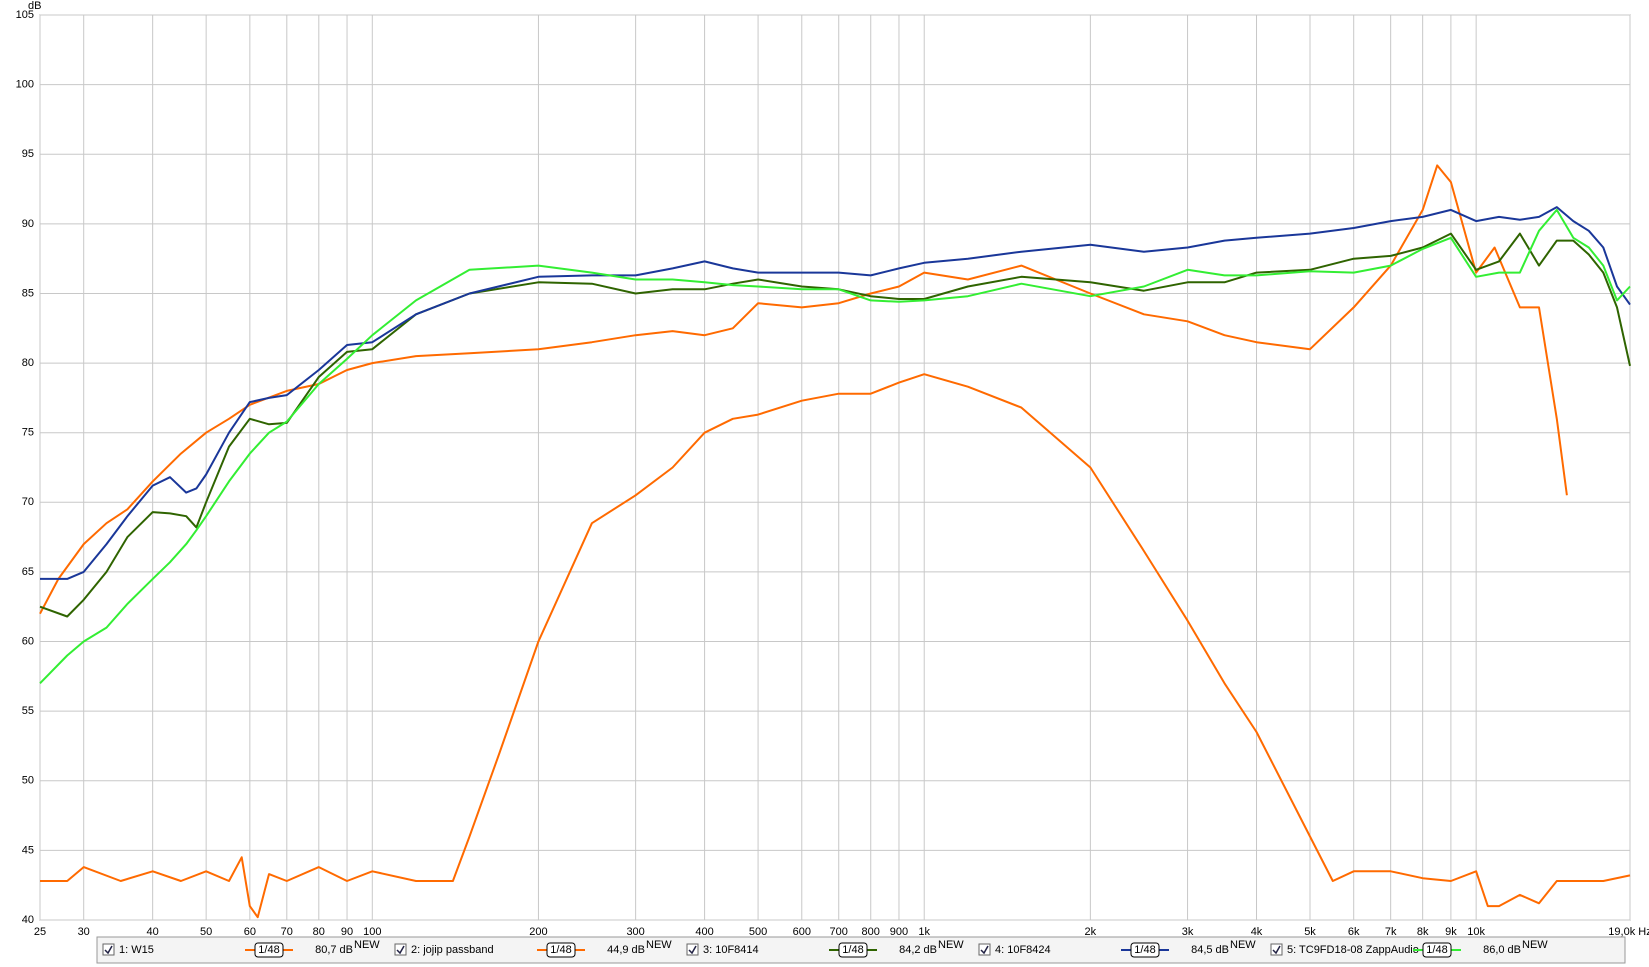 The height and width of the screenshot is (967, 1649). What do you see at coordinates (28, 363) in the screenshot?
I see `y-tick-label: 80` at bounding box center [28, 363].